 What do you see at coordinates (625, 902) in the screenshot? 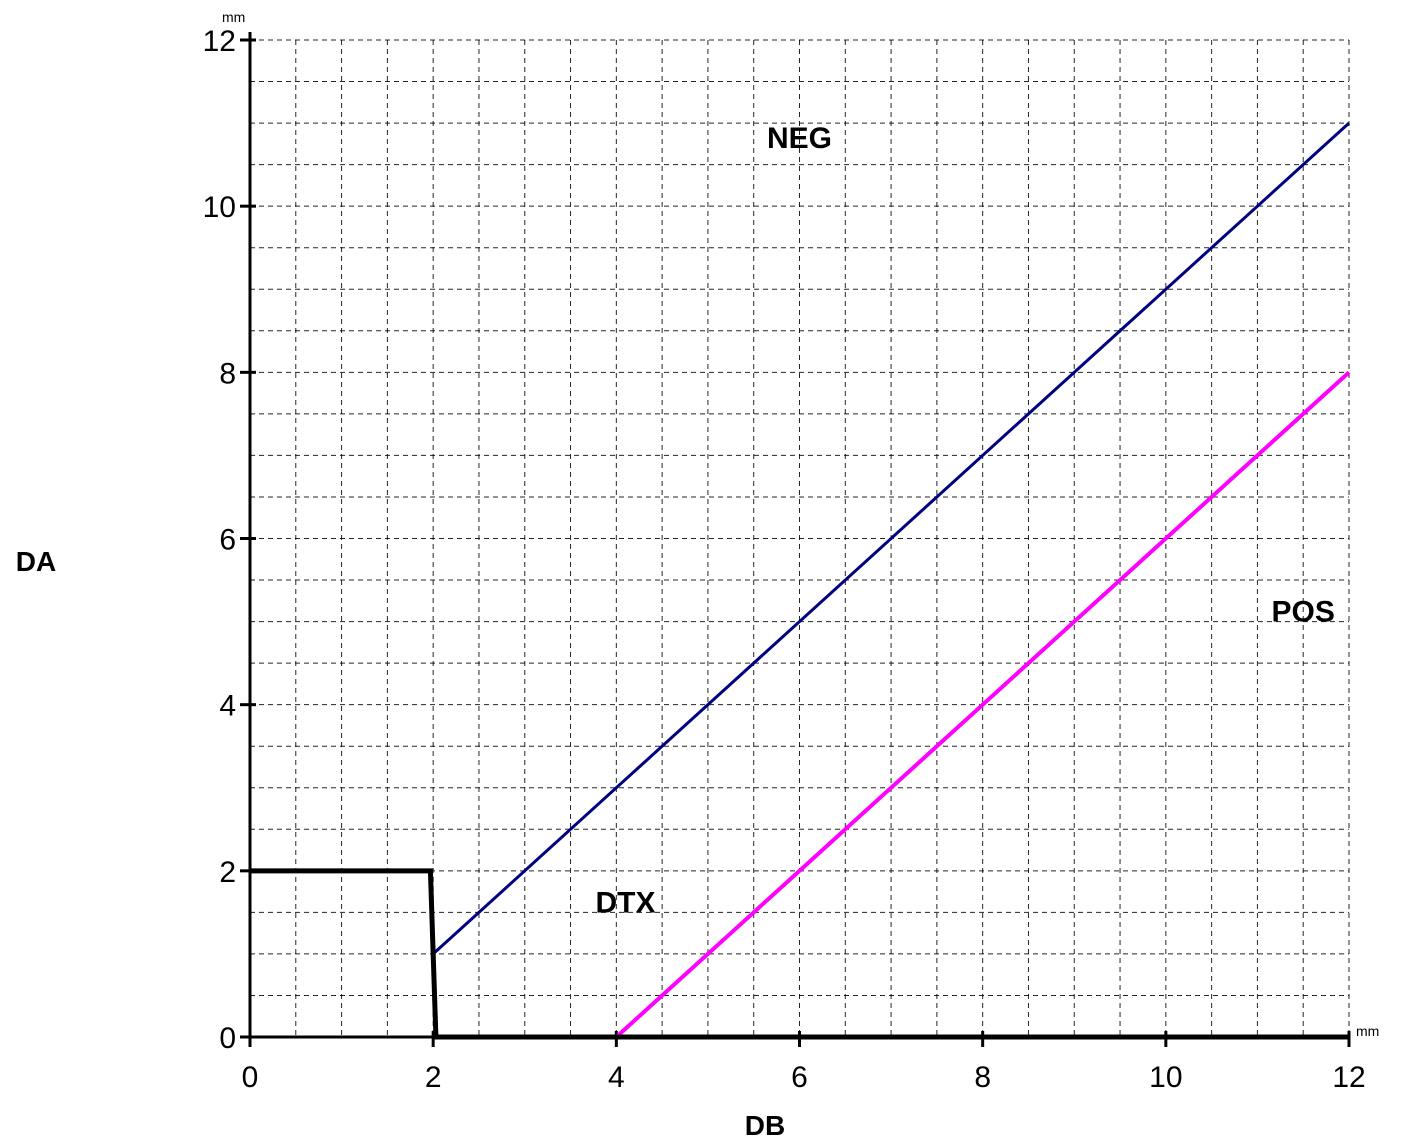
I see `region-label-dtx: DTX` at bounding box center [625, 902].